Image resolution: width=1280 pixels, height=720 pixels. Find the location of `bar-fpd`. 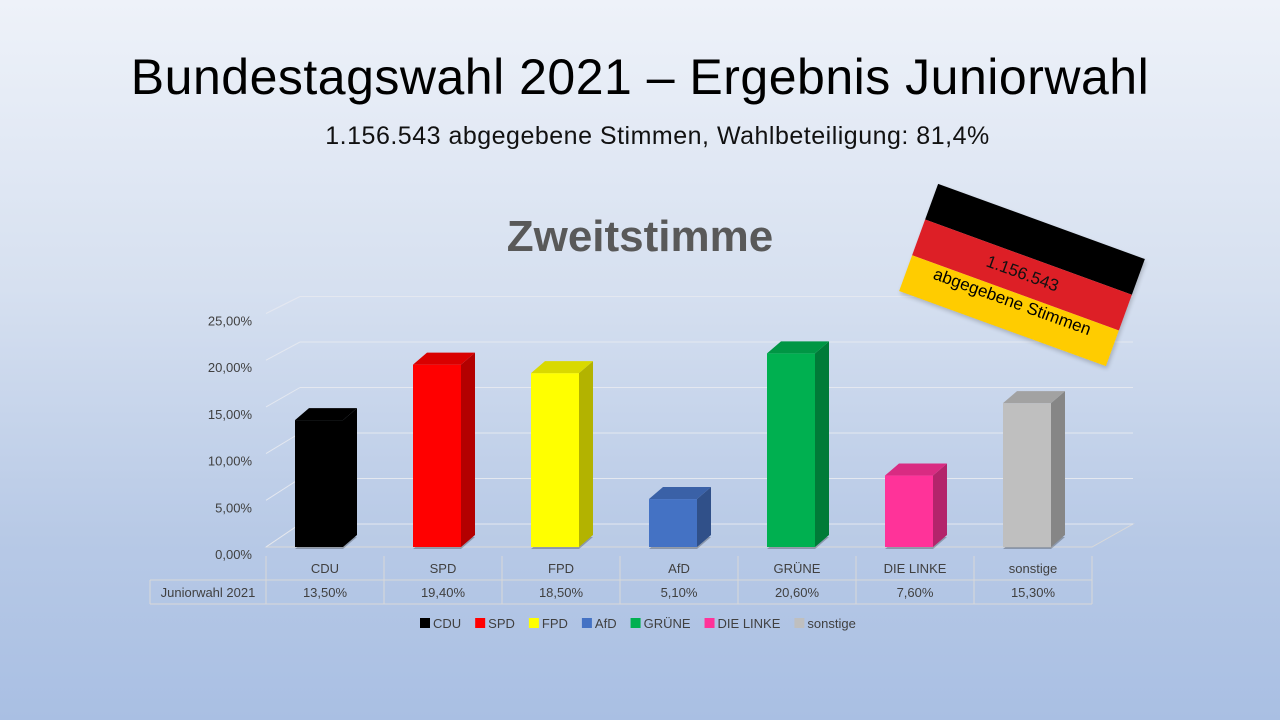

bar-fpd is located at coordinates (562, 455).